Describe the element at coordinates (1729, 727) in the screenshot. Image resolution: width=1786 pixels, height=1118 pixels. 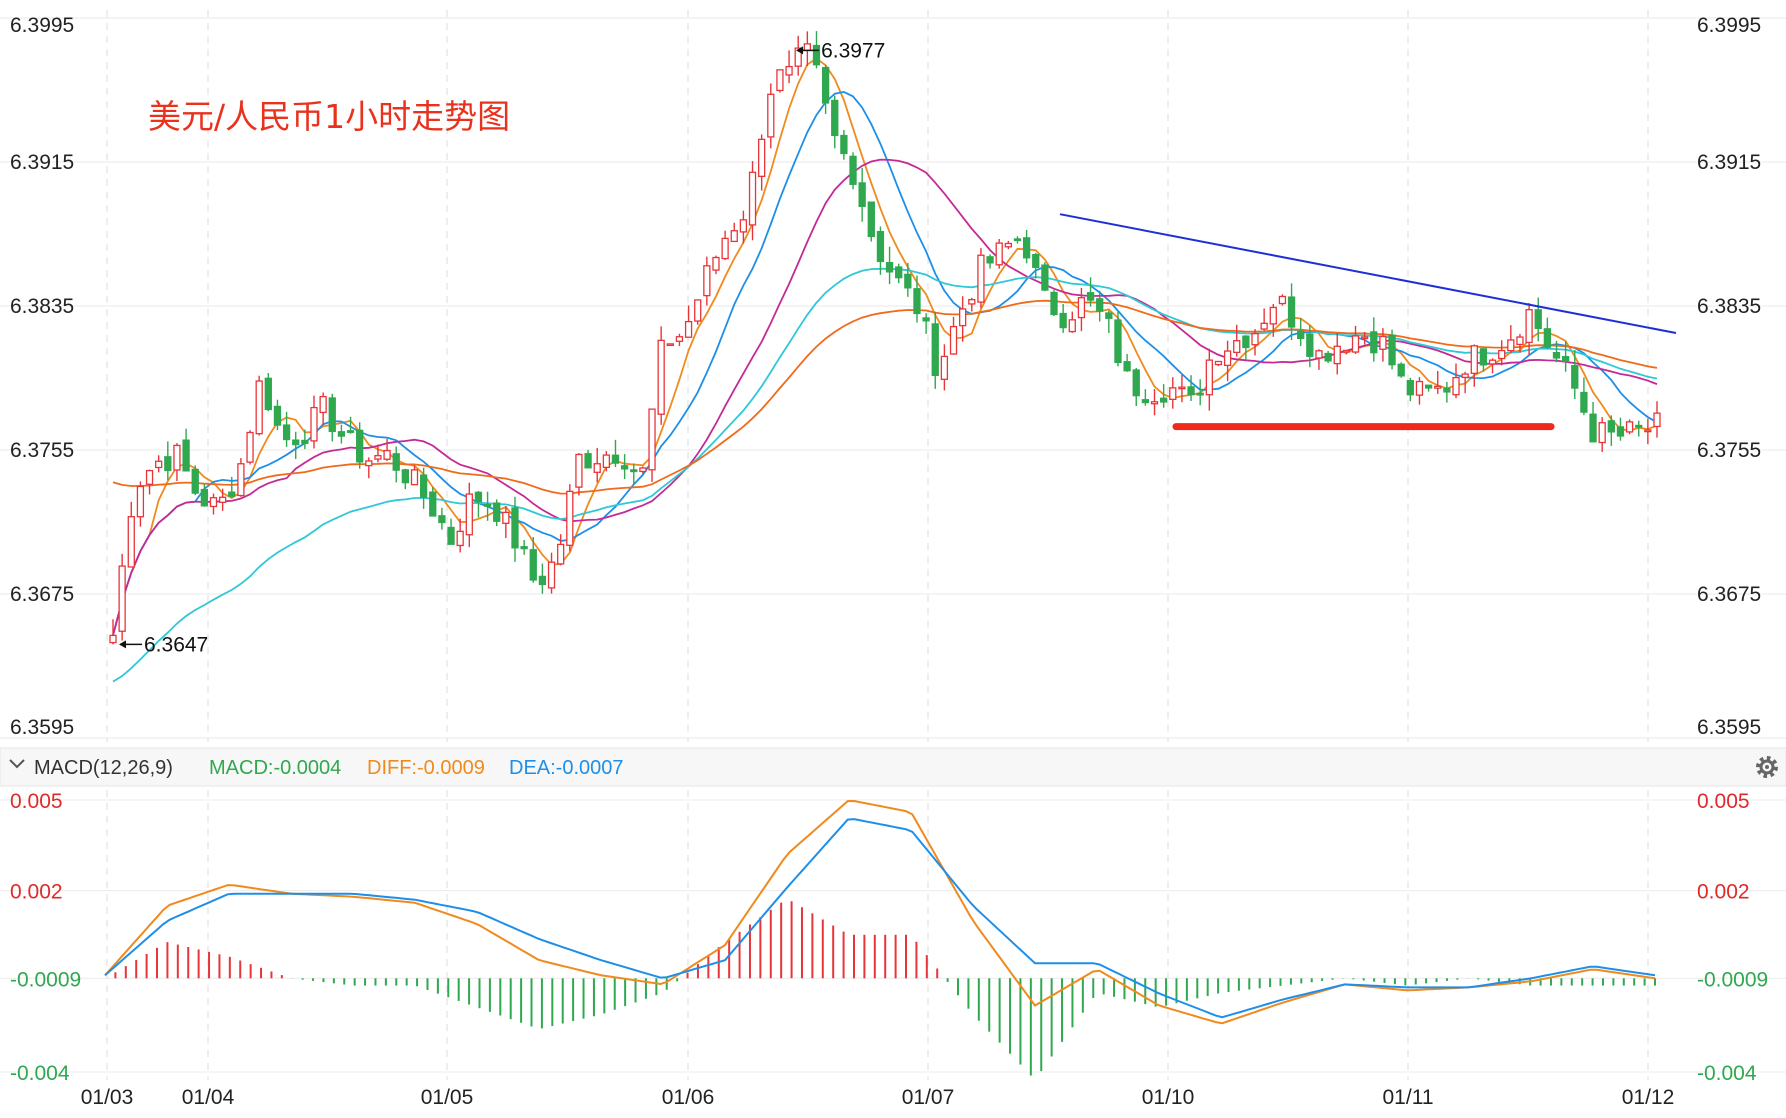
I see `price-tick-label-right: 6.3595` at that location.